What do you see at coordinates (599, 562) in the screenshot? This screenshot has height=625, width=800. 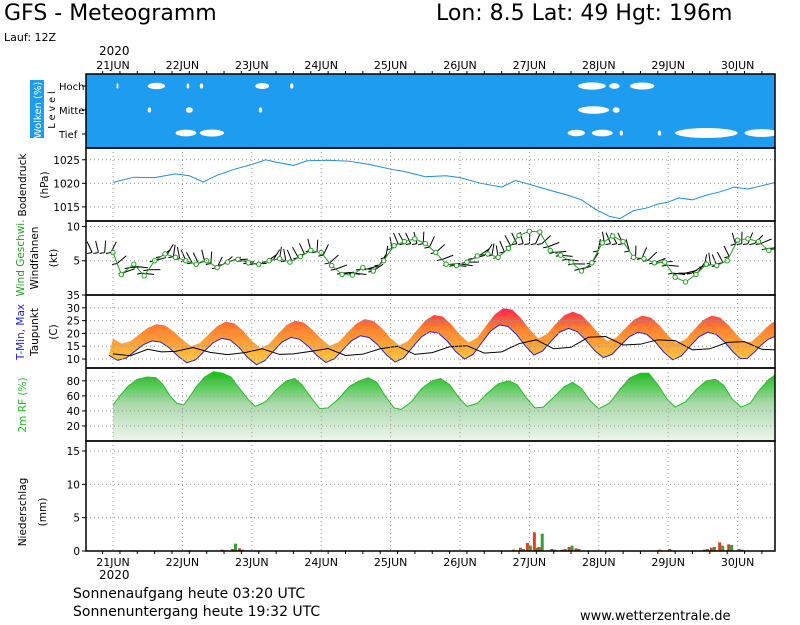 I see `x-label-bottom: 28JUN` at bounding box center [599, 562].